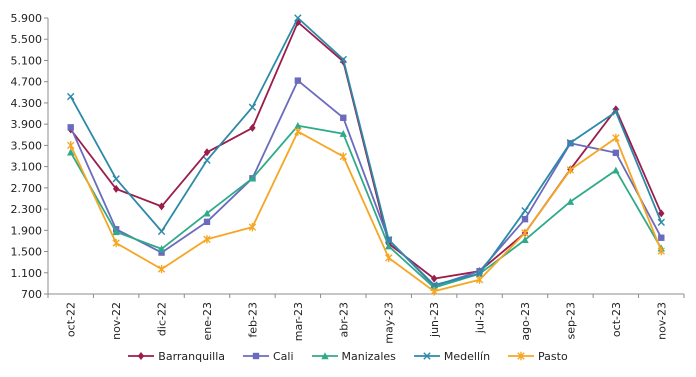 The height and width of the screenshot is (377, 696). Describe the element at coordinates (467, 356) in the screenshot. I see `legend-label: Medellín` at that location.